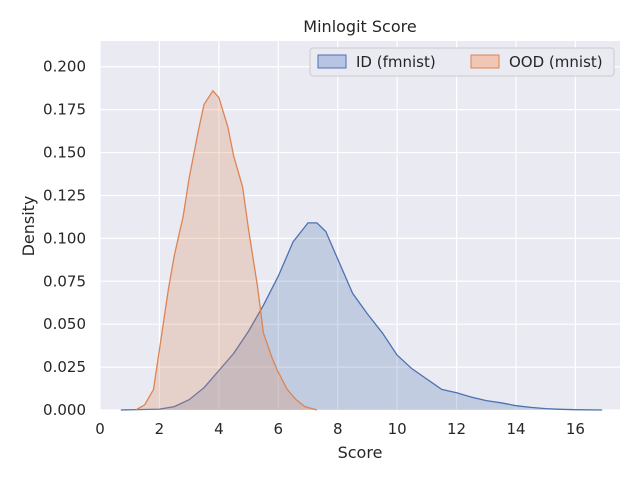  I want to click on x-tick-label: 8, so click(338, 429).